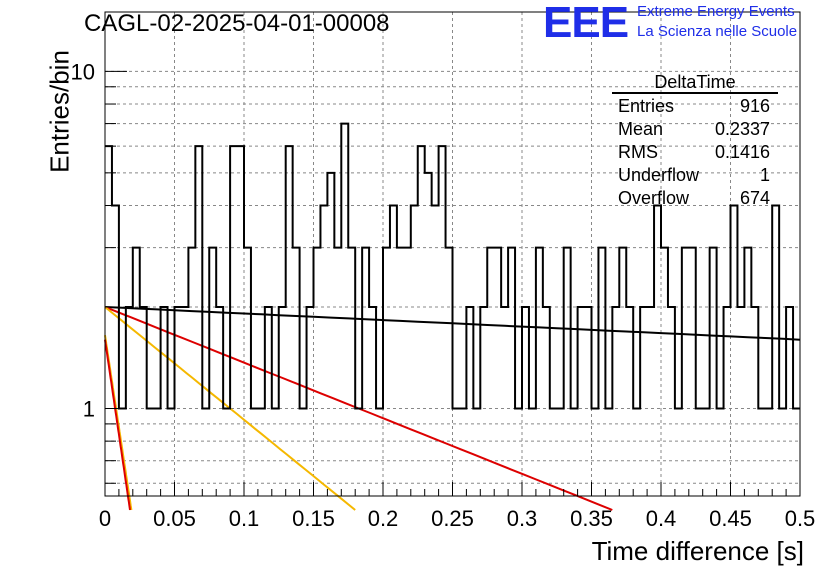 The height and width of the screenshot is (572, 836). I want to click on stats-value: 0.2337, so click(742, 129).